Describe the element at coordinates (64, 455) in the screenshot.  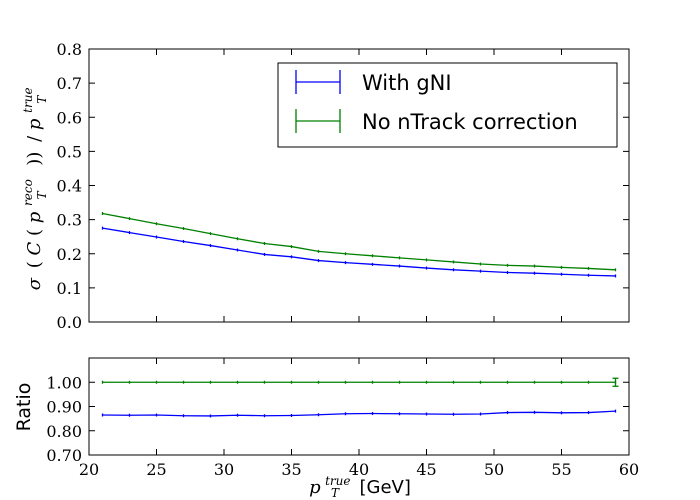
I see `ratio-y-tick-label: 0.70` at that location.